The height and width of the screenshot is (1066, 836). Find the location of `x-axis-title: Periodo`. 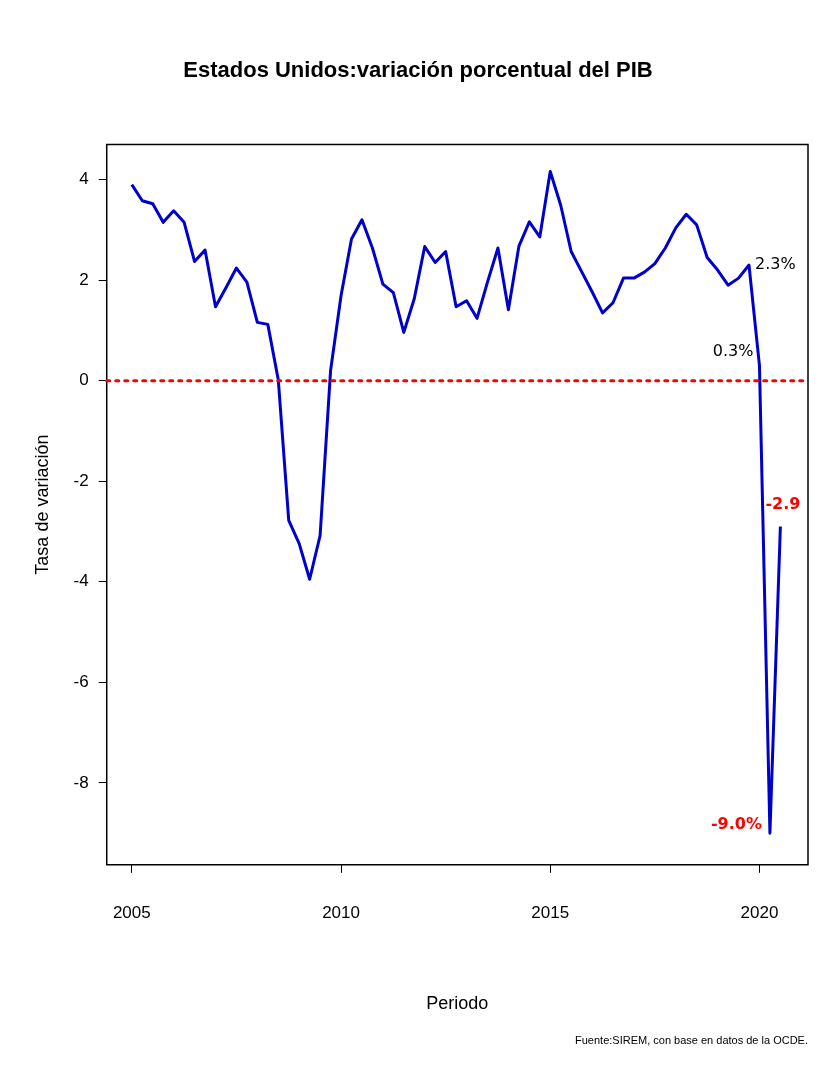

x-axis-title: Periodo is located at coordinates (457, 1002).